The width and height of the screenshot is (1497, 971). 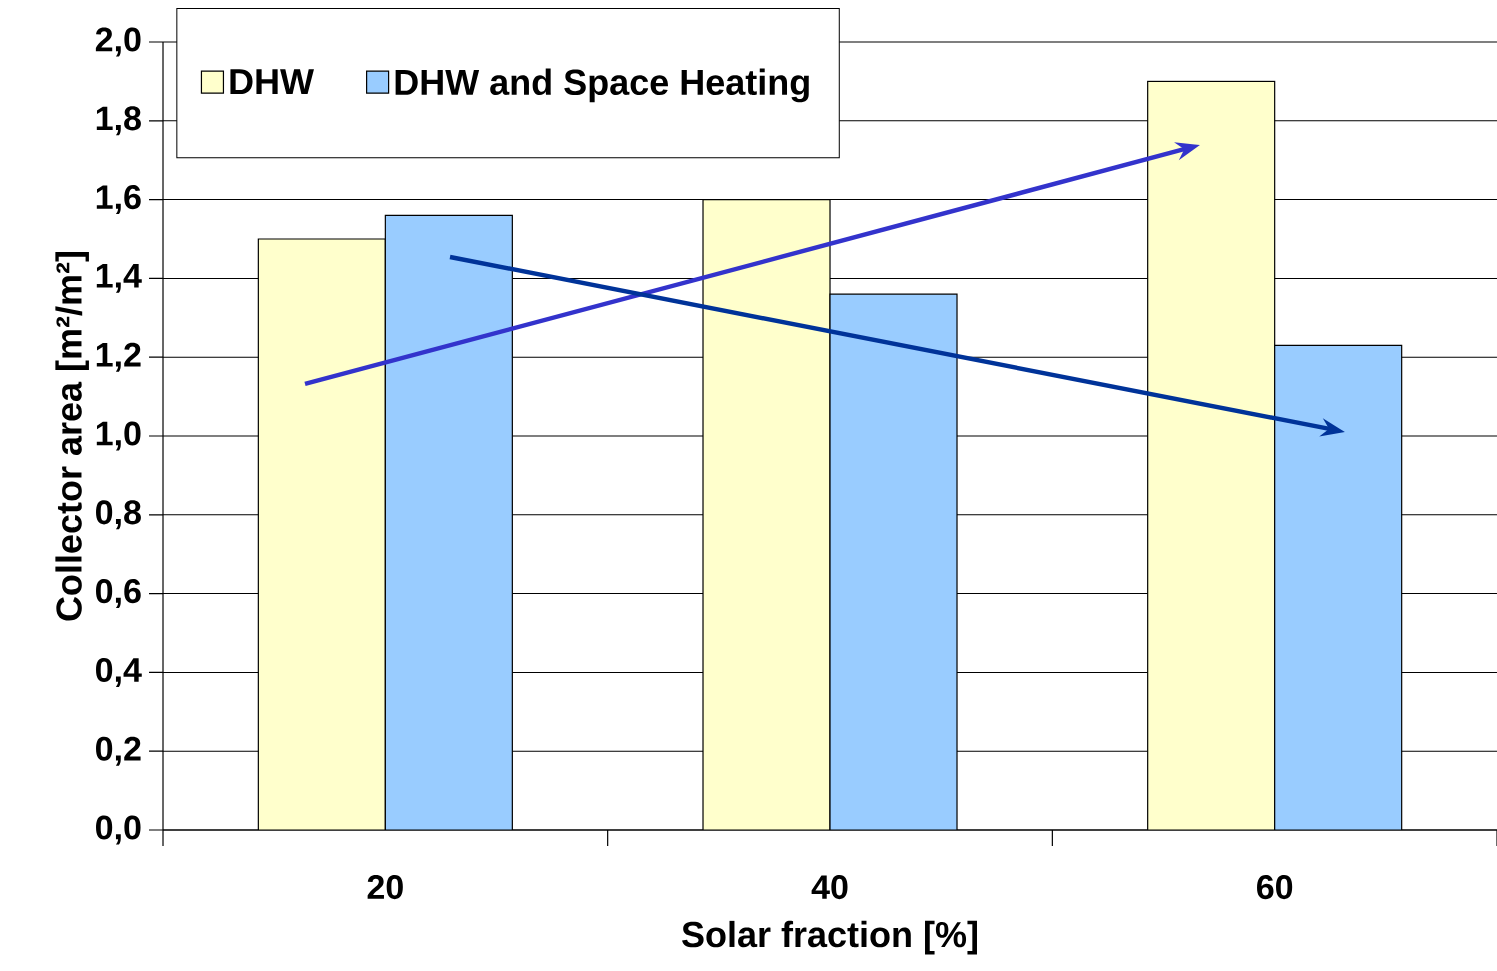 I want to click on legend-label: DHW and Space Heating, so click(x=602, y=85).